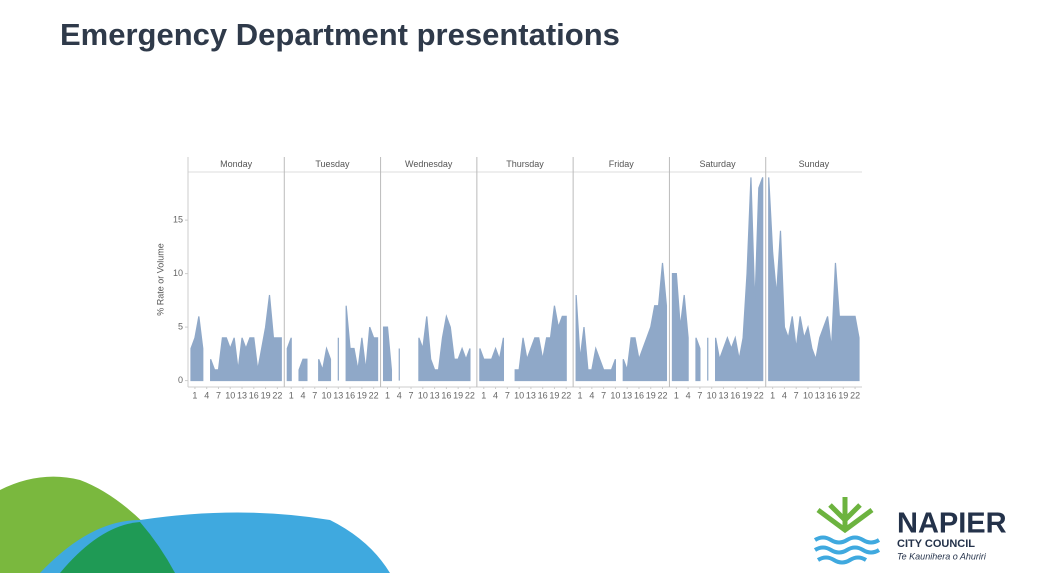  Describe the element at coordinates (429, 164) in the screenshot. I see `panel-label: Wednesday` at that location.